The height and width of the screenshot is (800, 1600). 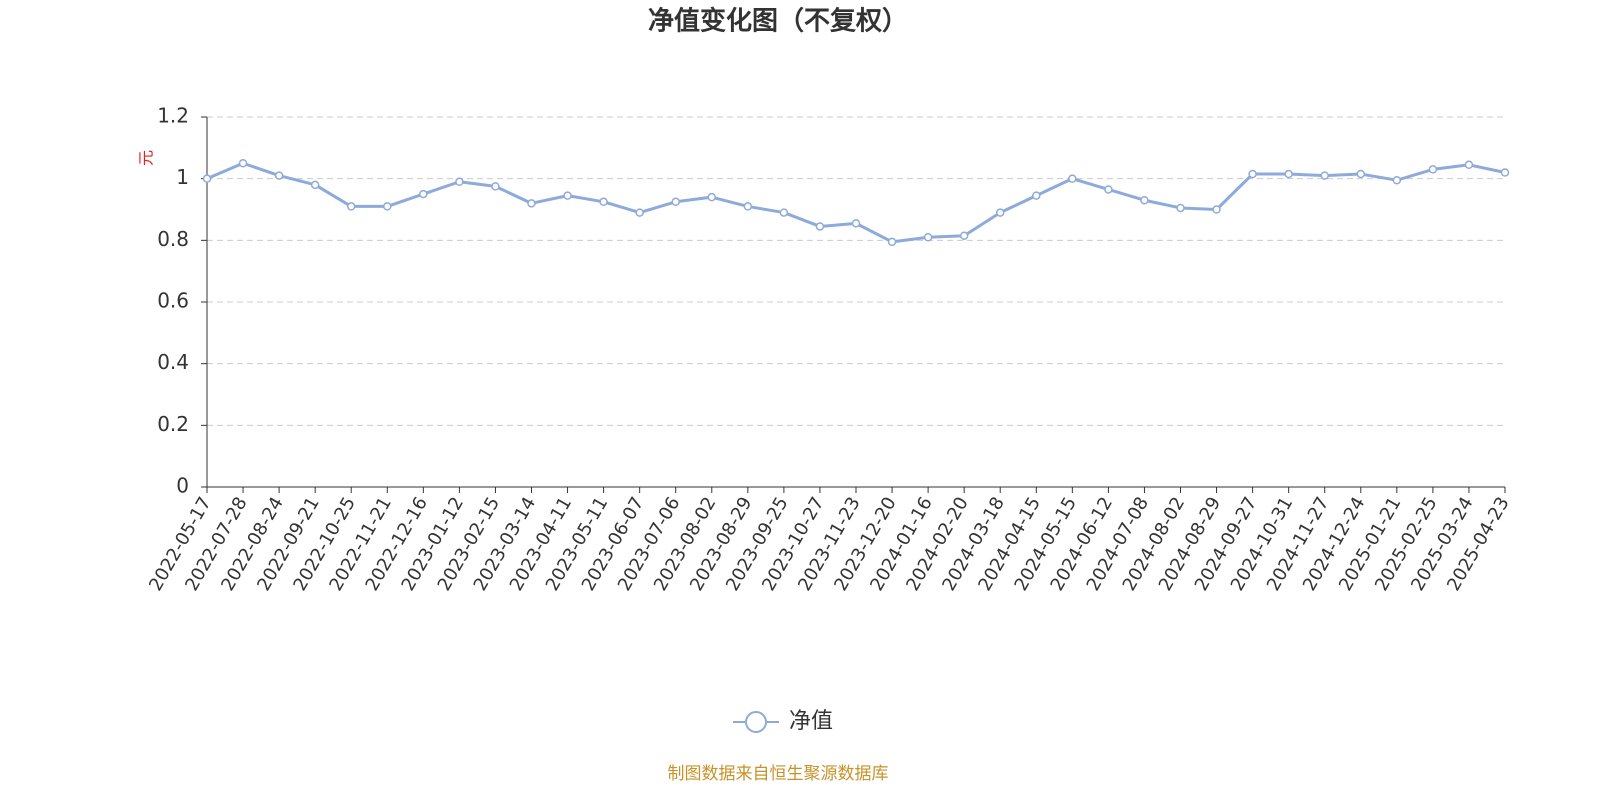 What do you see at coordinates (173, 362) in the screenshot?
I see `y-tick-label: 0.4` at bounding box center [173, 362].